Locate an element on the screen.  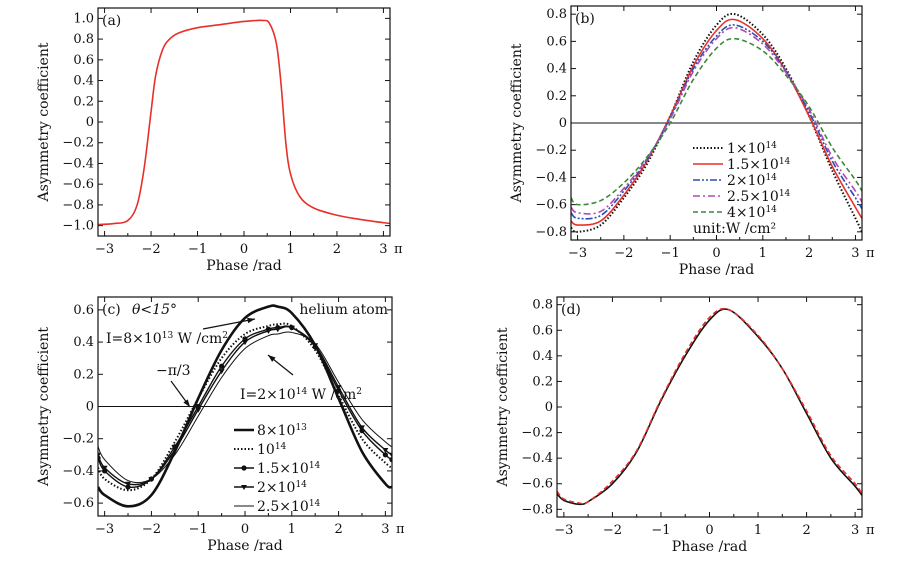
annotation-arrow is located at coordinates (229, 324).